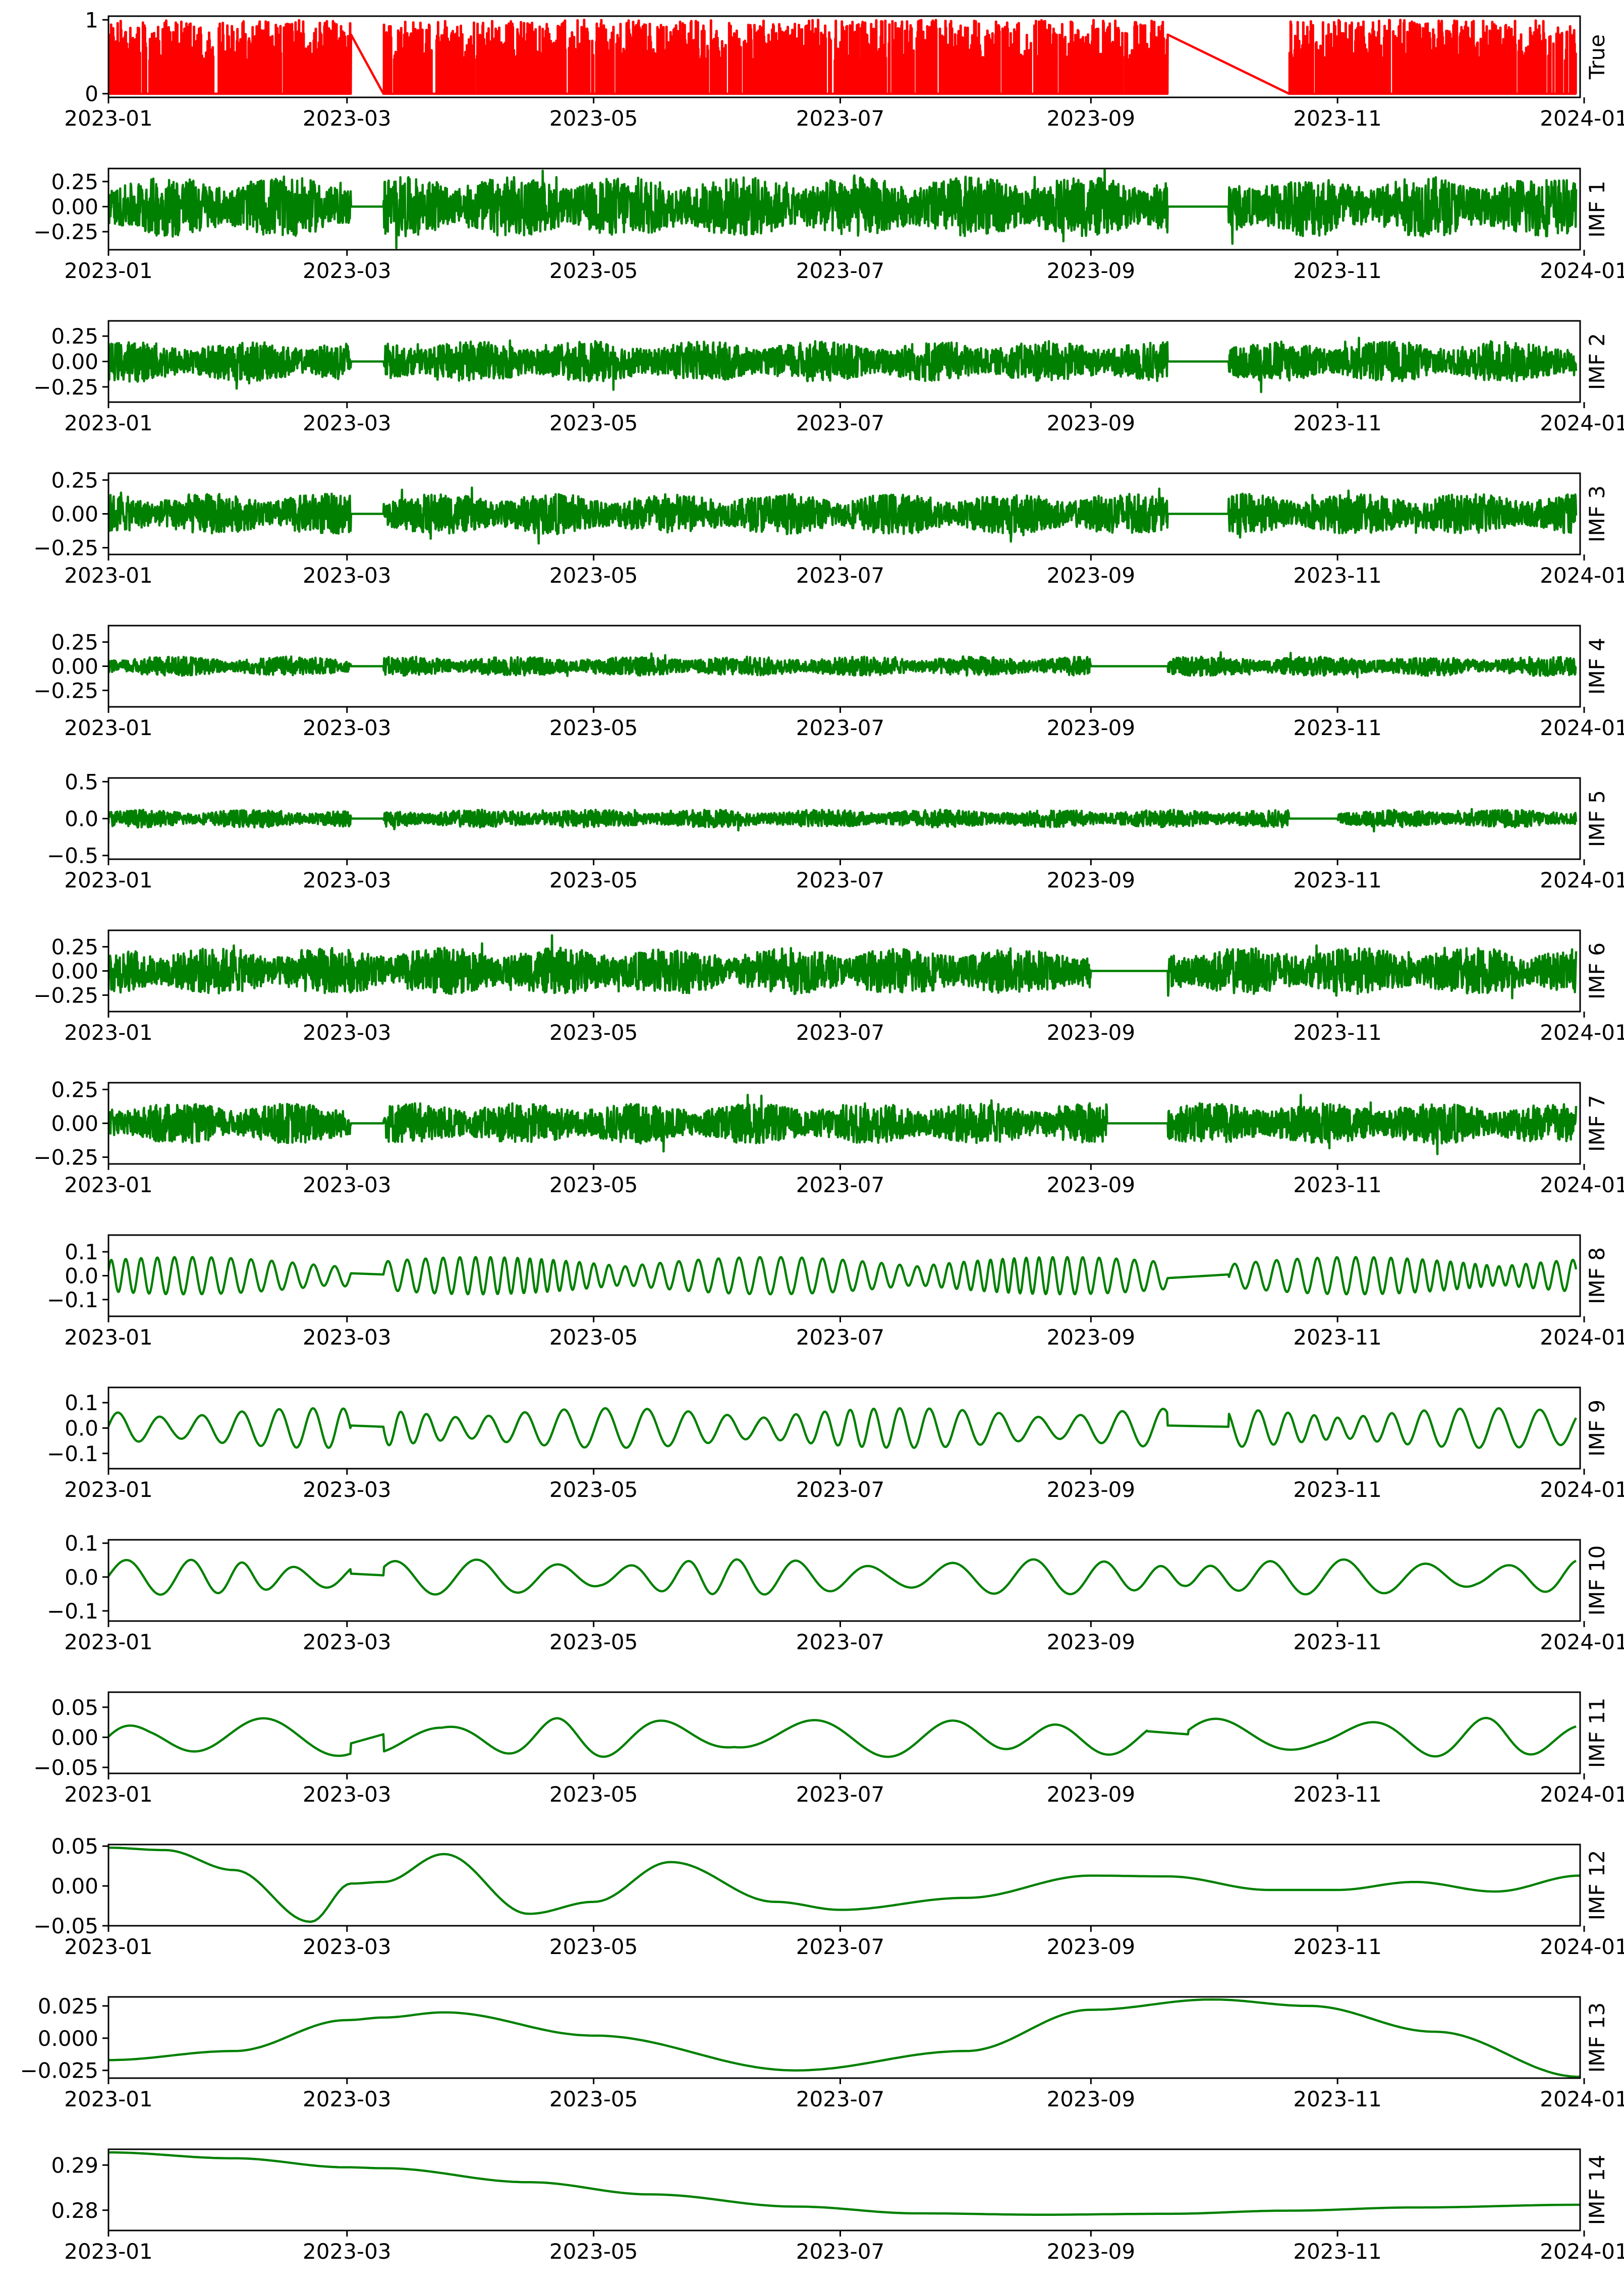 The height and width of the screenshot is (2287, 1624). What do you see at coordinates (1597, 1885) in the screenshot?
I see `panel-label: IMF 12` at bounding box center [1597, 1885].